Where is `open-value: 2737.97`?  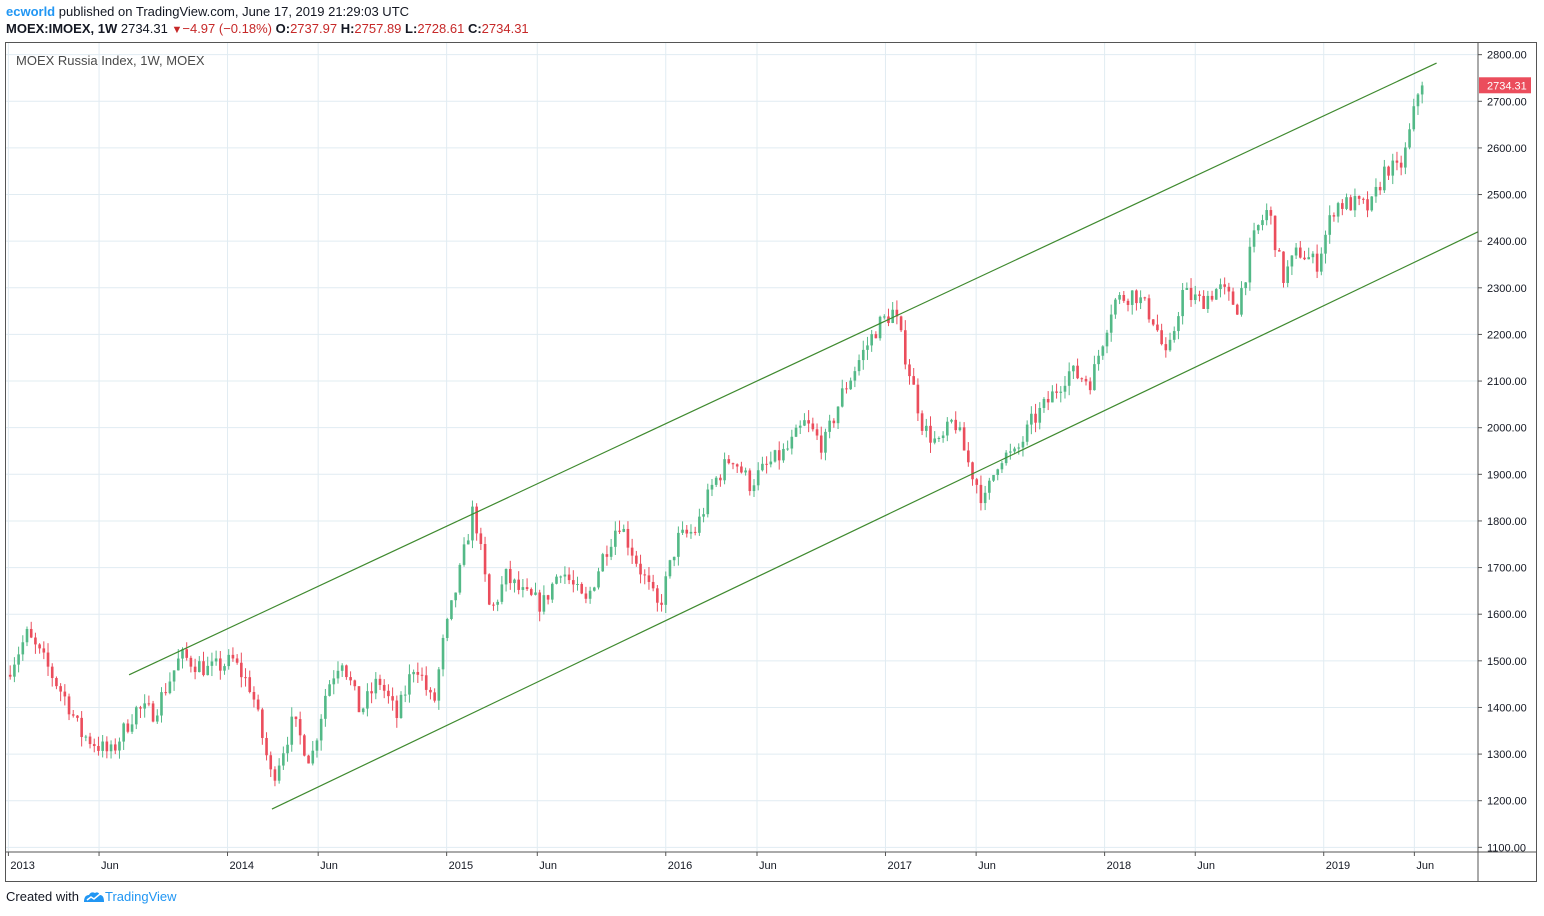 open-value: 2737.97 is located at coordinates (314, 28).